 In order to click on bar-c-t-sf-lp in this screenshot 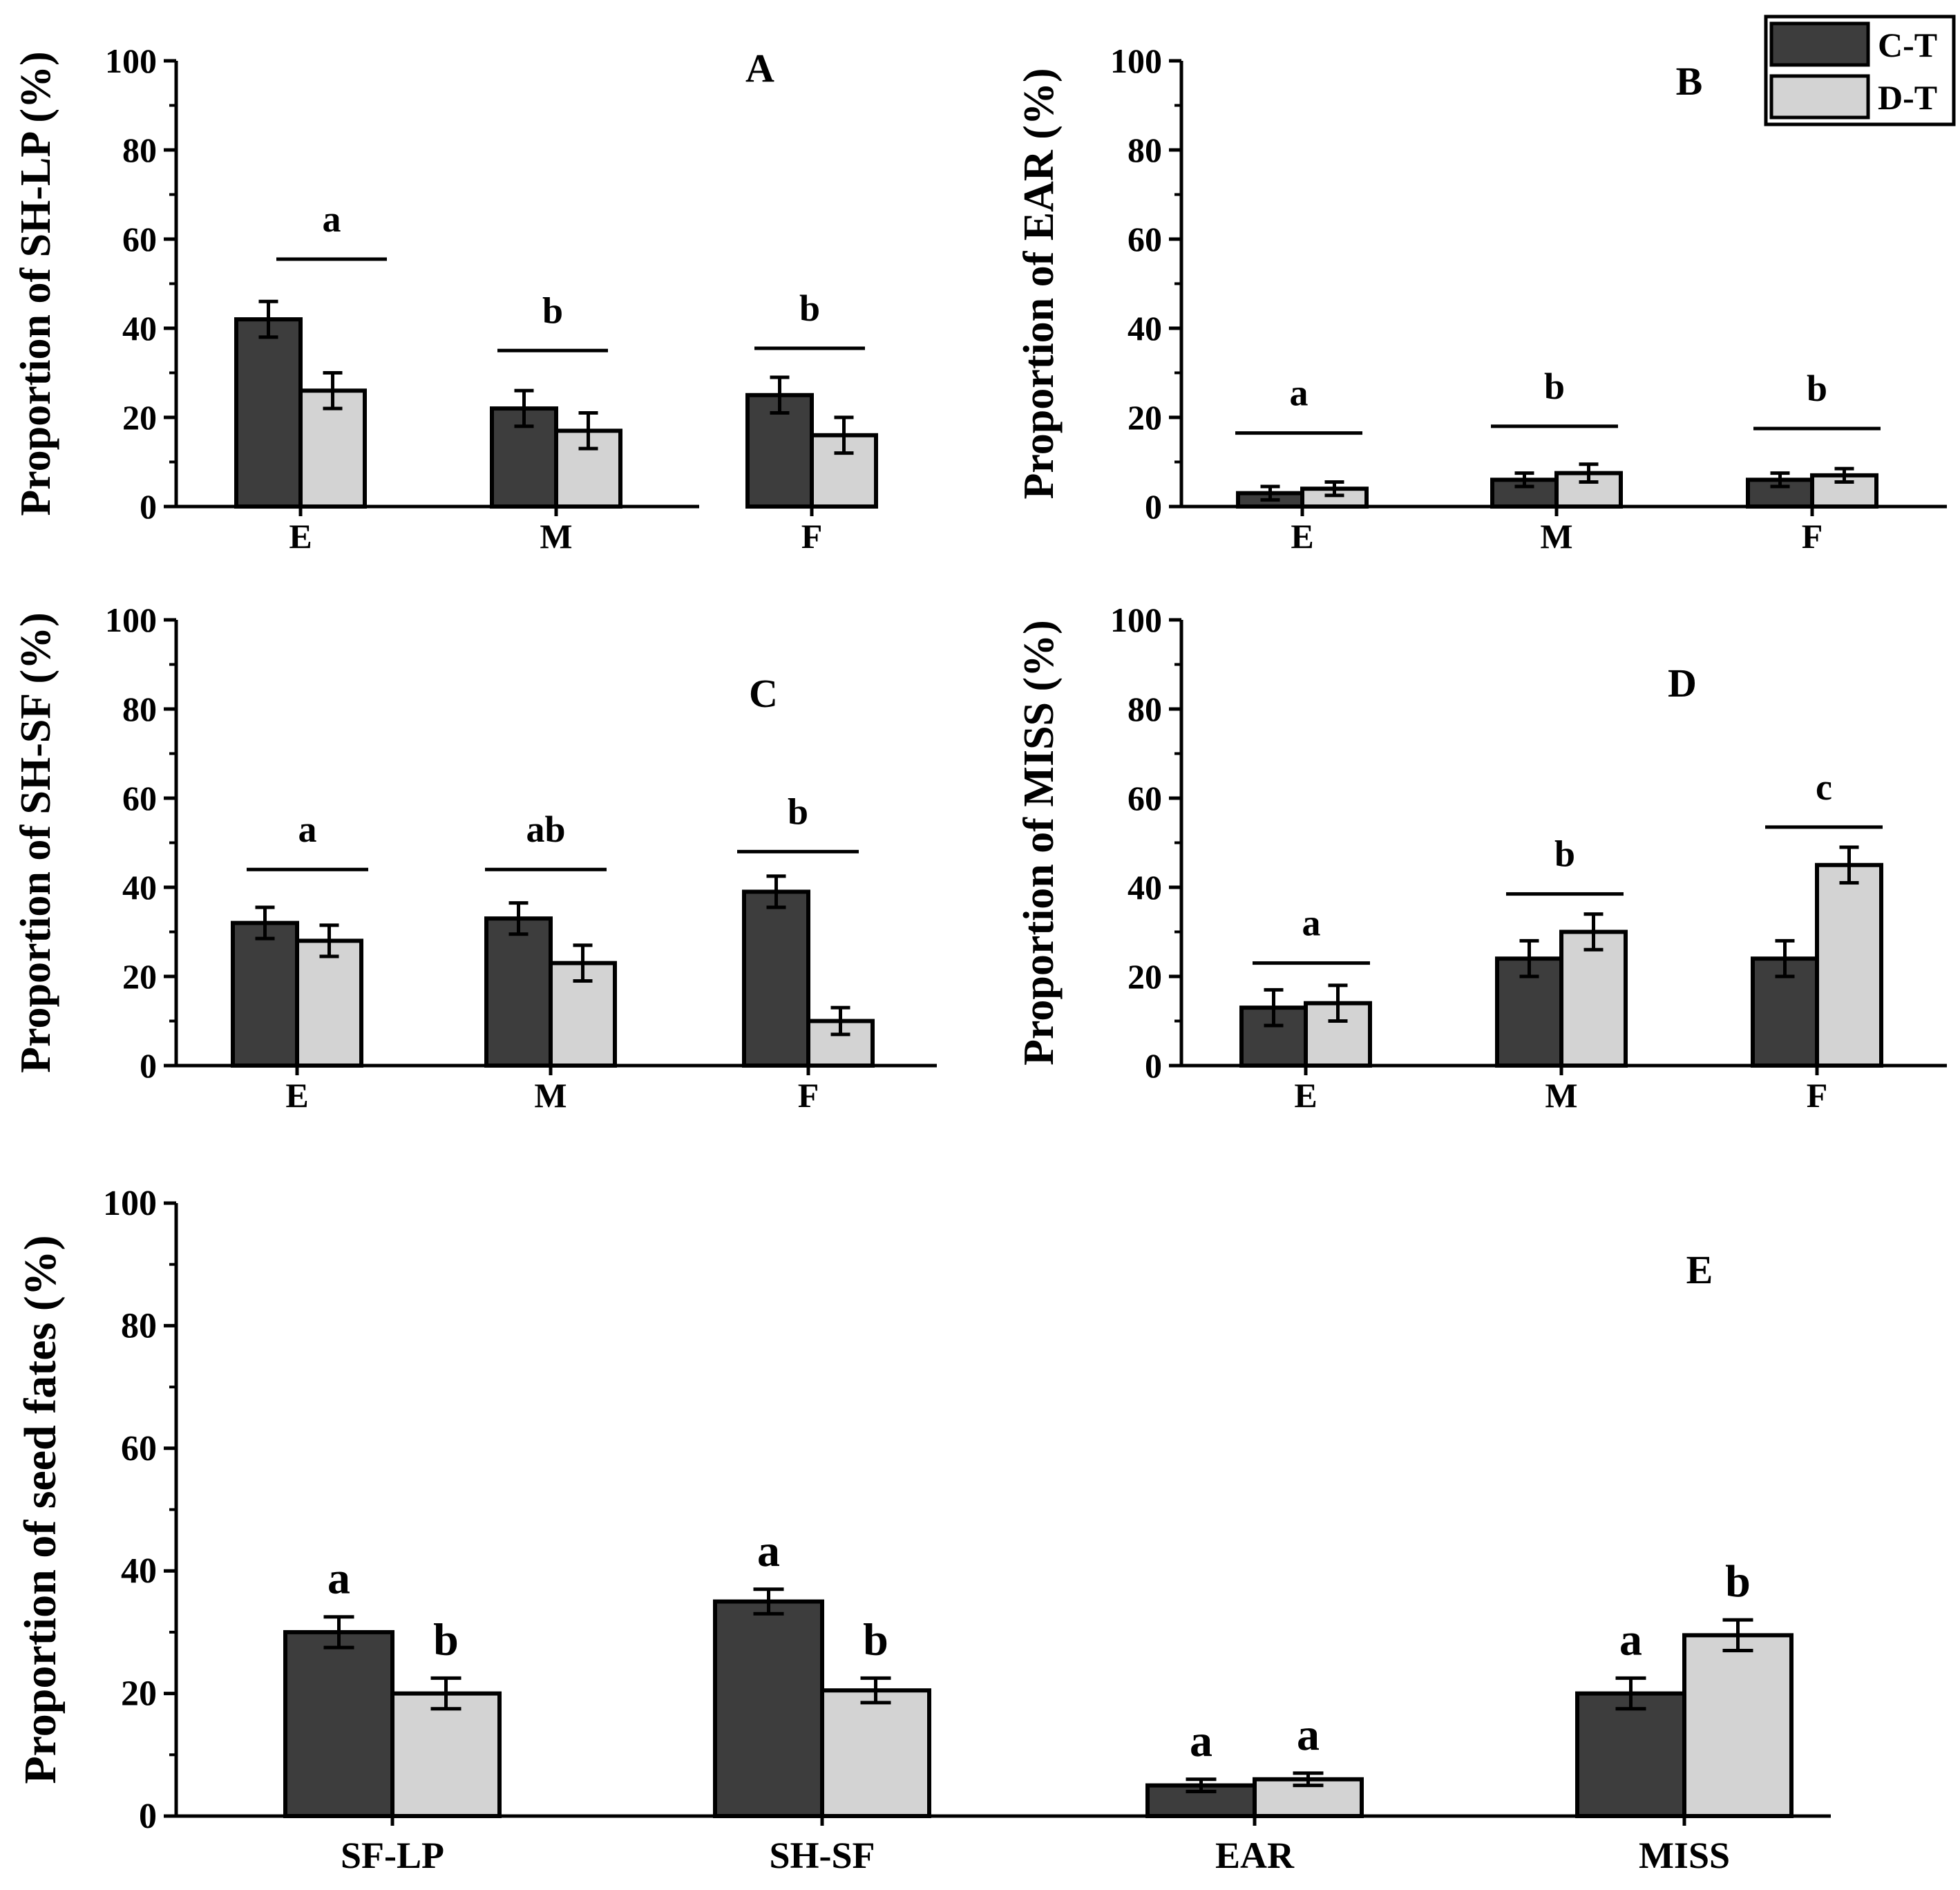, I will do `click(338, 1723)`.